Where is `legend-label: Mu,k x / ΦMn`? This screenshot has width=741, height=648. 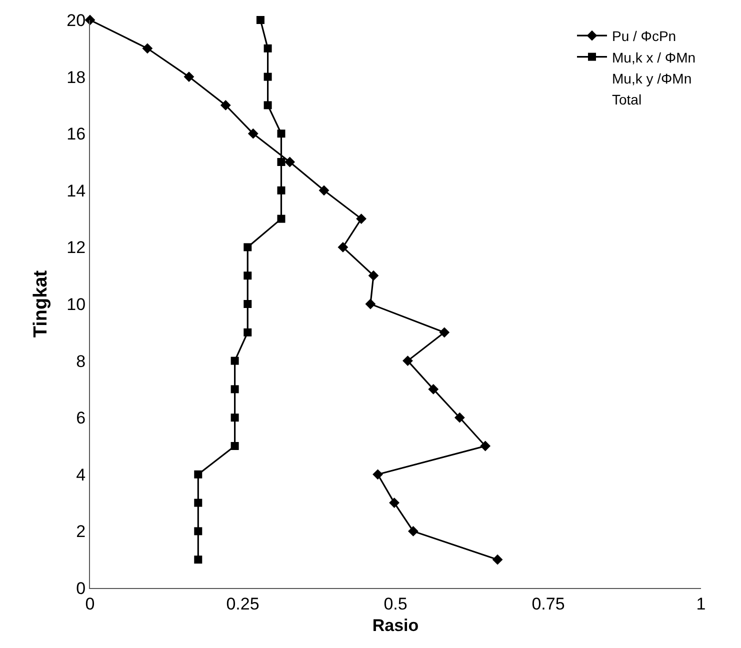
legend-label: Mu,k x / ΦMn is located at coordinates (654, 57).